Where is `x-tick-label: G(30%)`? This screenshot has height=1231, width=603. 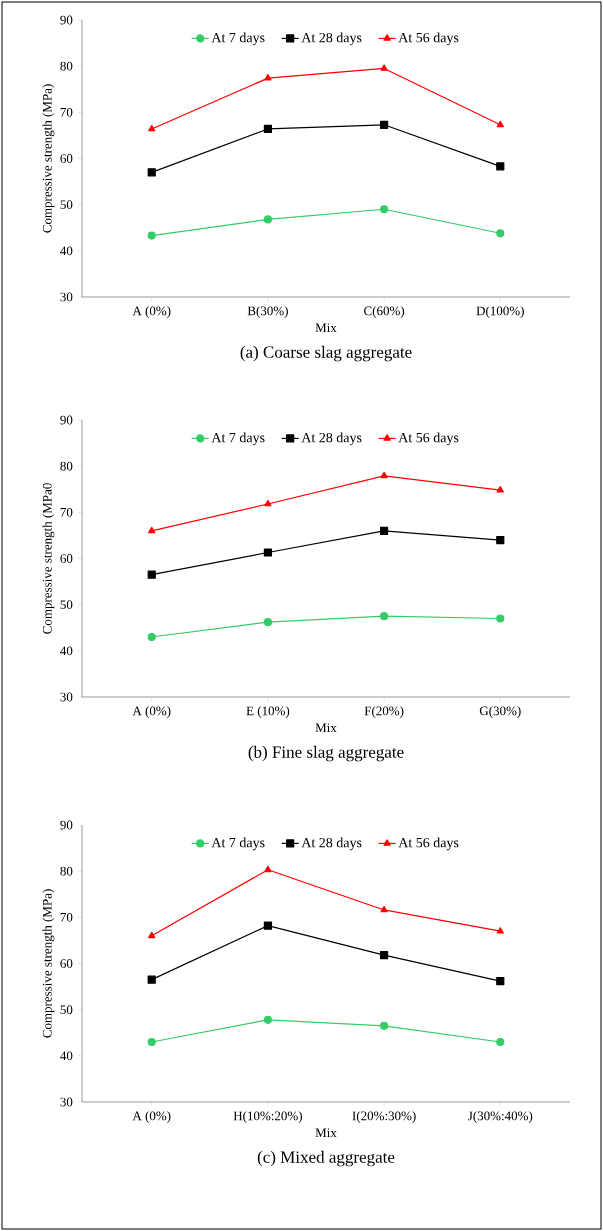
x-tick-label: G(30%) is located at coordinates (500, 712).